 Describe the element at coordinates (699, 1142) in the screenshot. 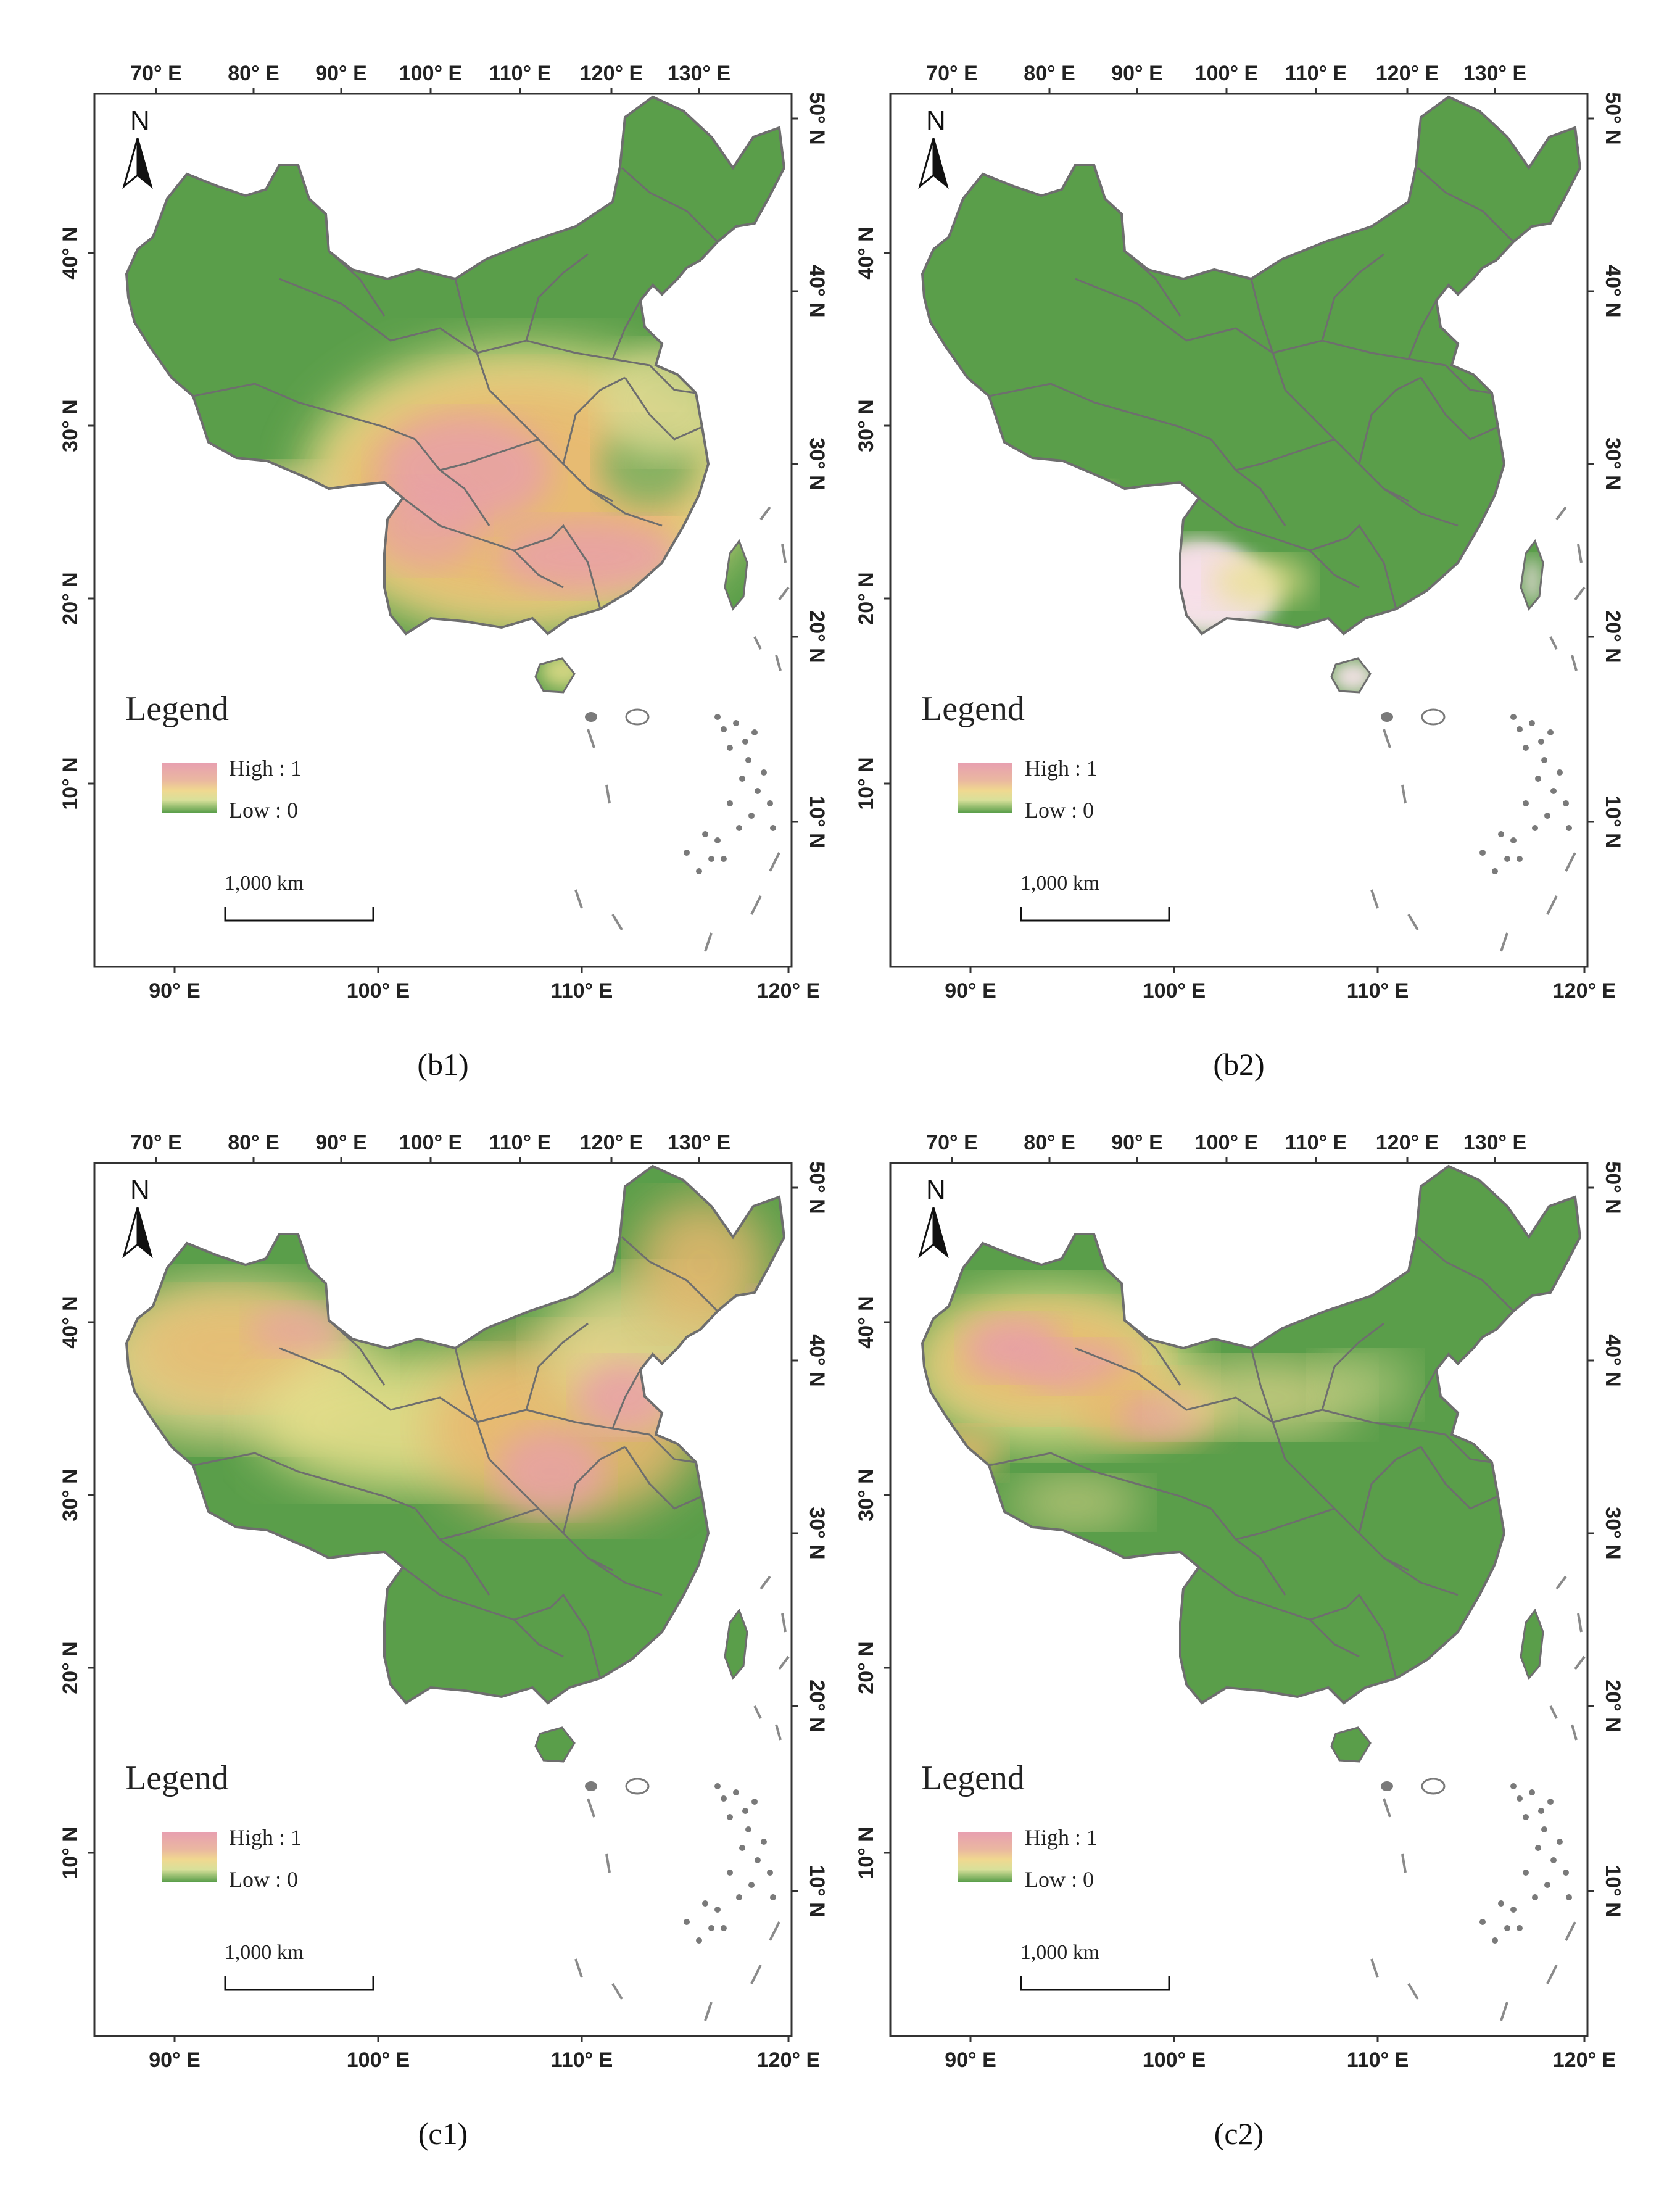

I see `top-longitude-label: 130° E` at that location.